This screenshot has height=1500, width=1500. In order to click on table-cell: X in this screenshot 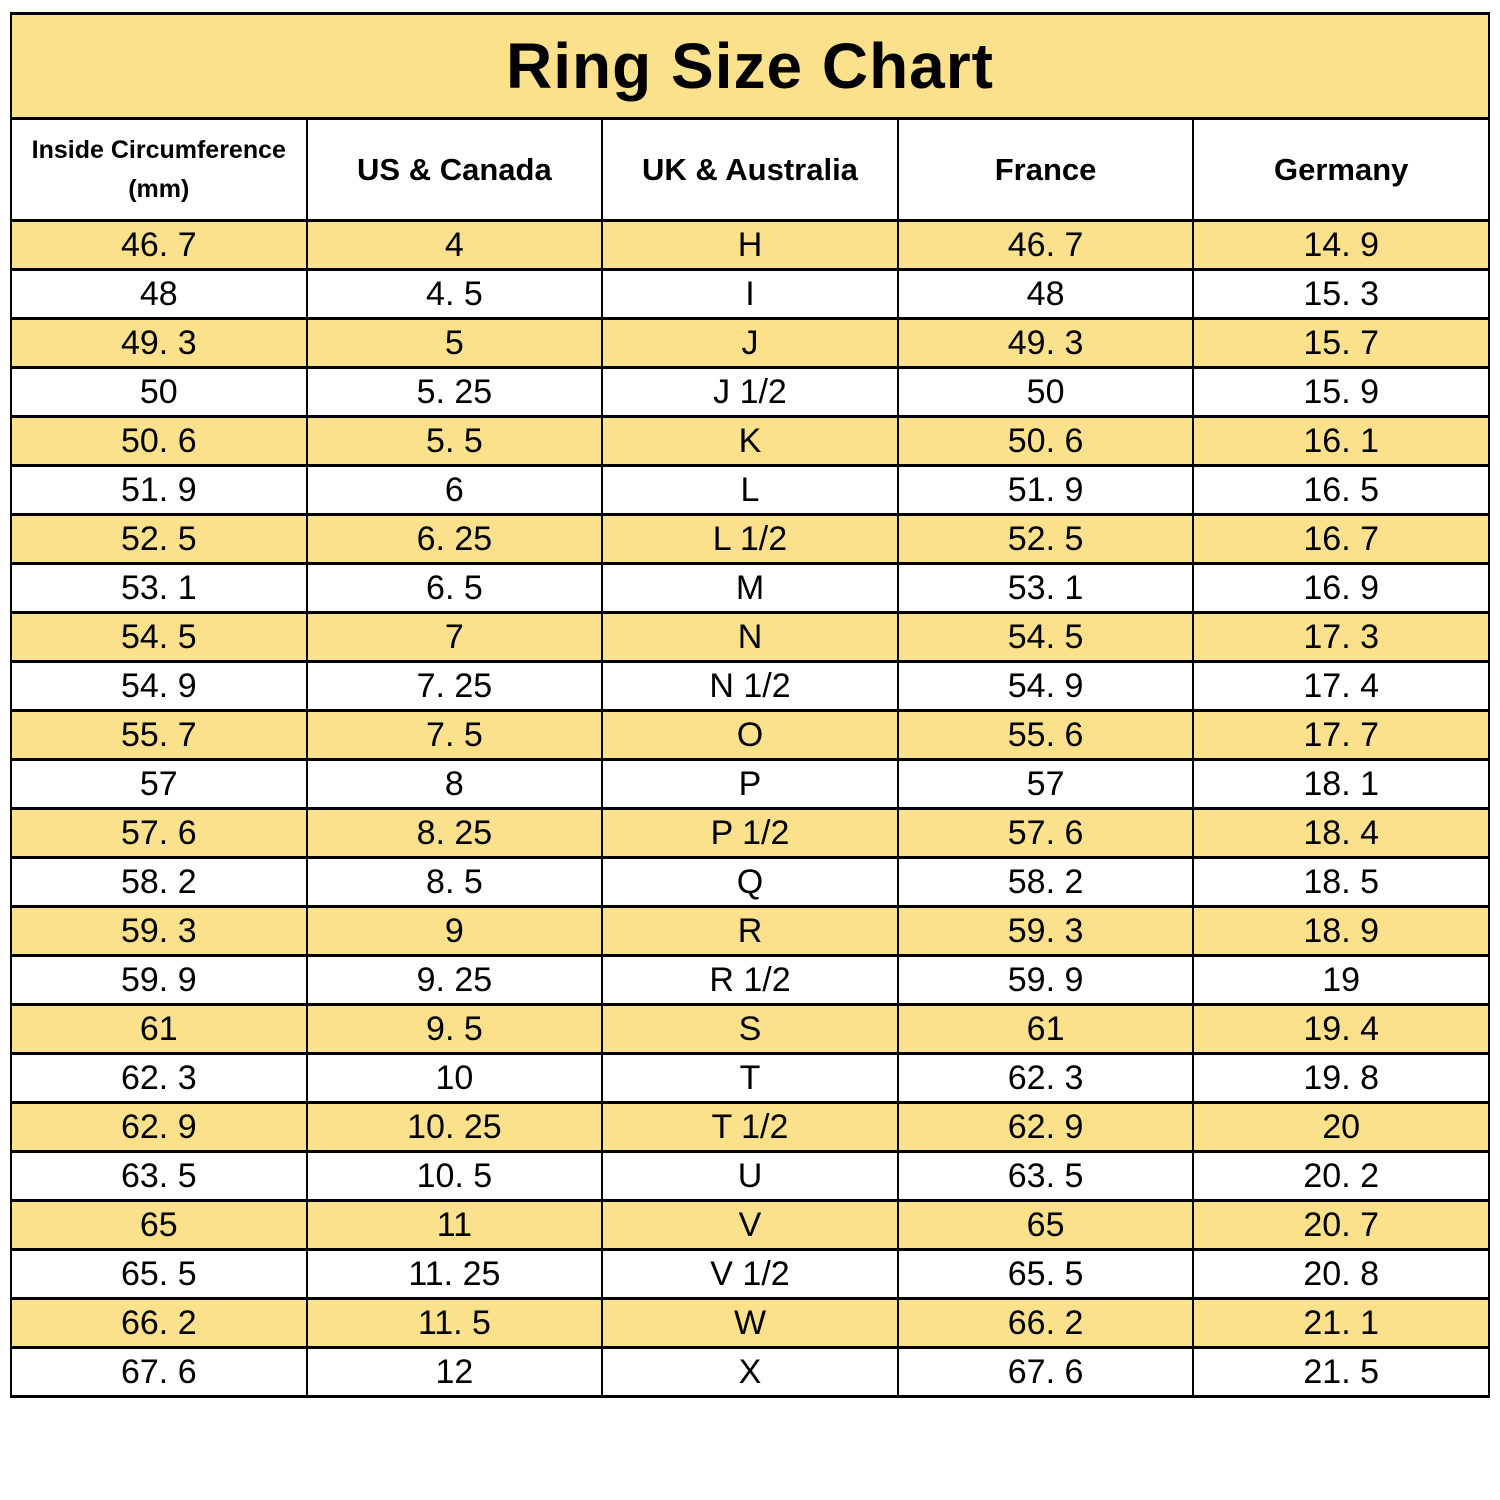, I will do `click(750, 1372)`.